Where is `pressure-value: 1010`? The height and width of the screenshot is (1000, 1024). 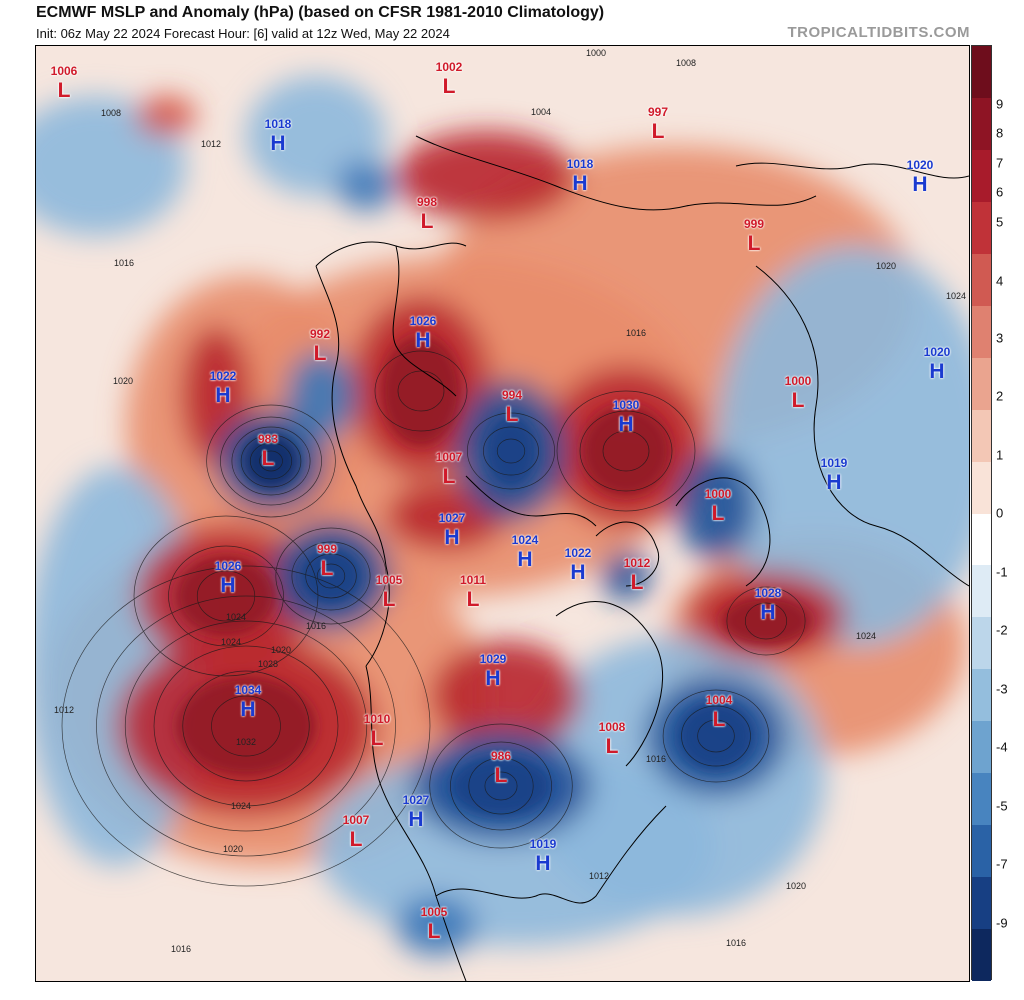 pressure-value: 1010 is located at coordinates (377, 719).